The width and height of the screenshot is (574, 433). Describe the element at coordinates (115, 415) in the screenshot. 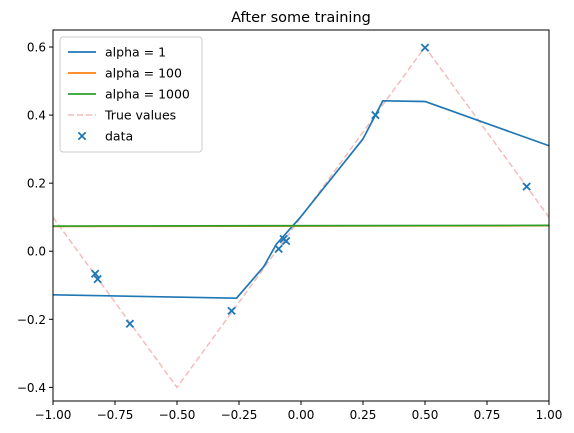

I see `x-tick-label: −0.75` at that location.